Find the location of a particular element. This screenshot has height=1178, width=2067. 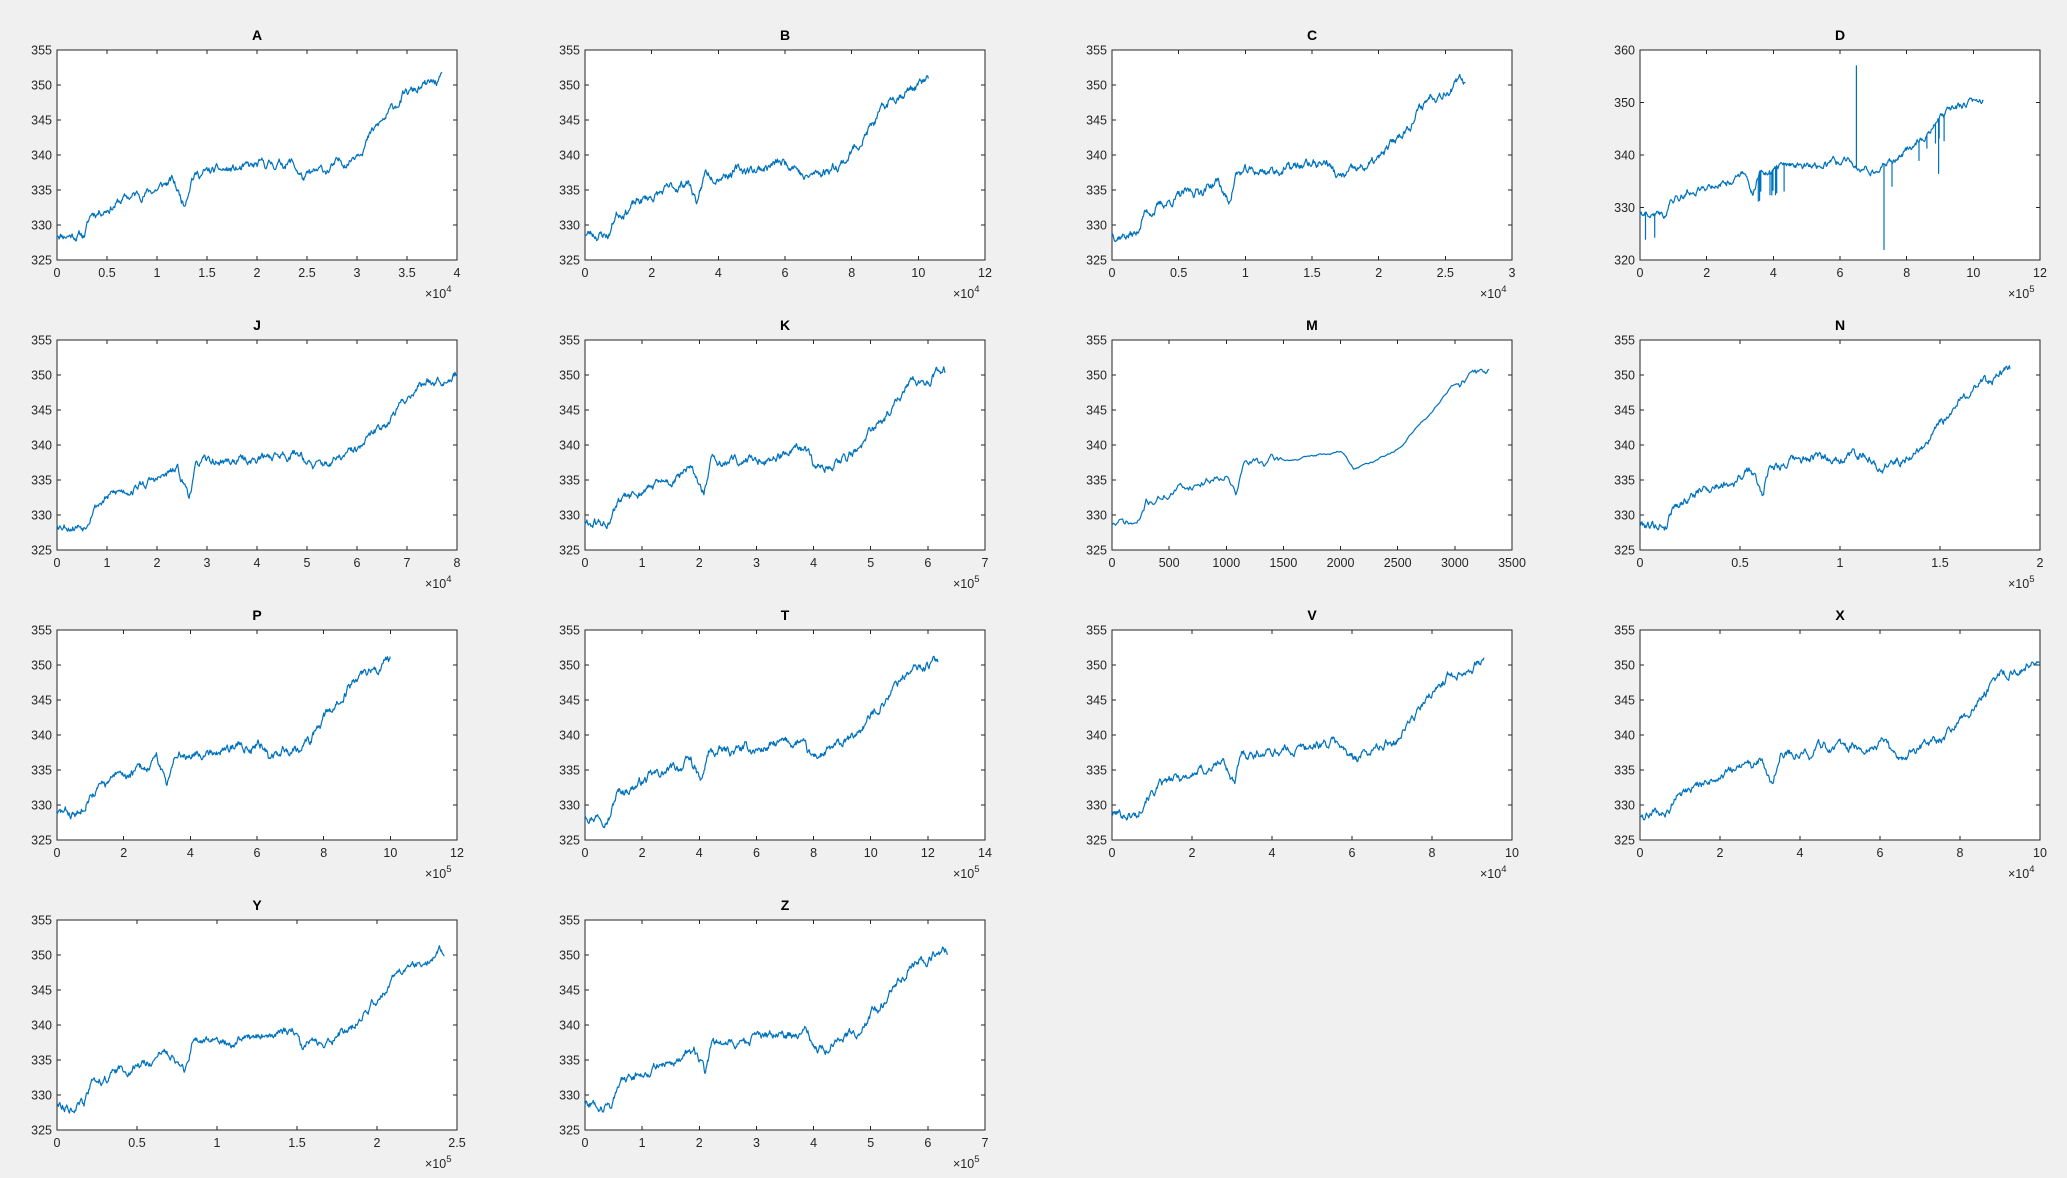

axes-box-k is located at coordinates (785, 445).